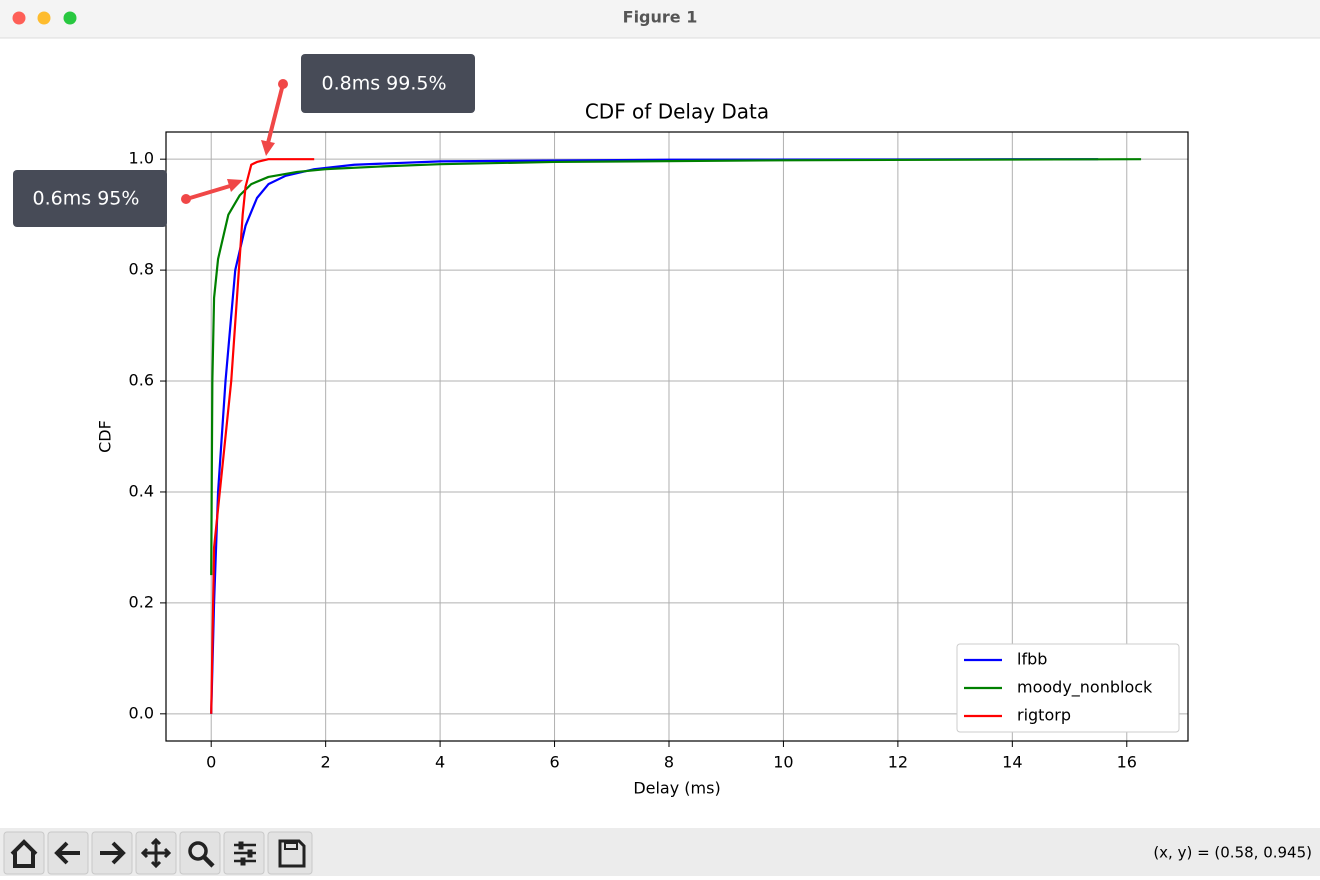  What do you see at coordinates (141, 269) in the screenshot?
I see `y-tick-label: 0.8` at bounding box center [141, 269].